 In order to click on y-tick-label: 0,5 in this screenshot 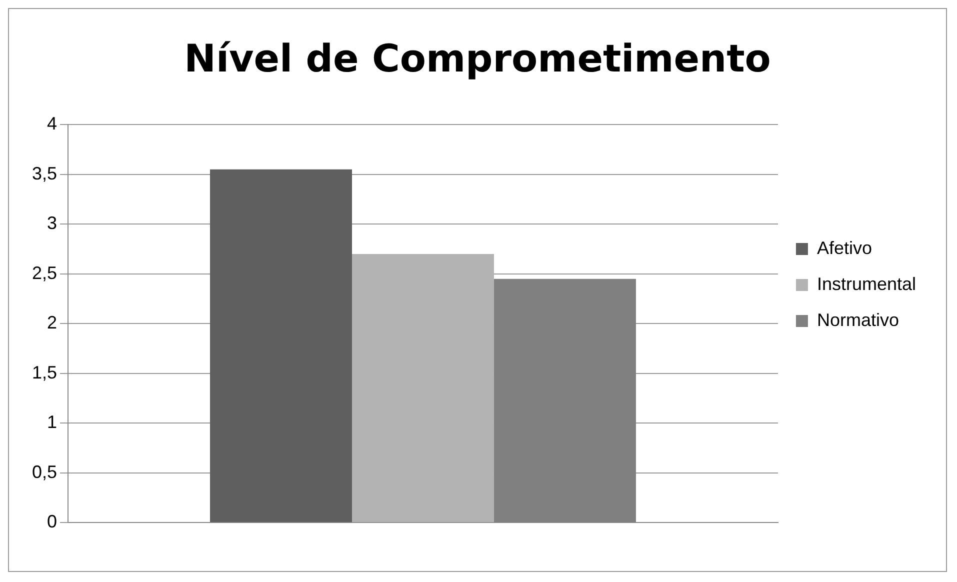, I will do `click(45, 472)`.